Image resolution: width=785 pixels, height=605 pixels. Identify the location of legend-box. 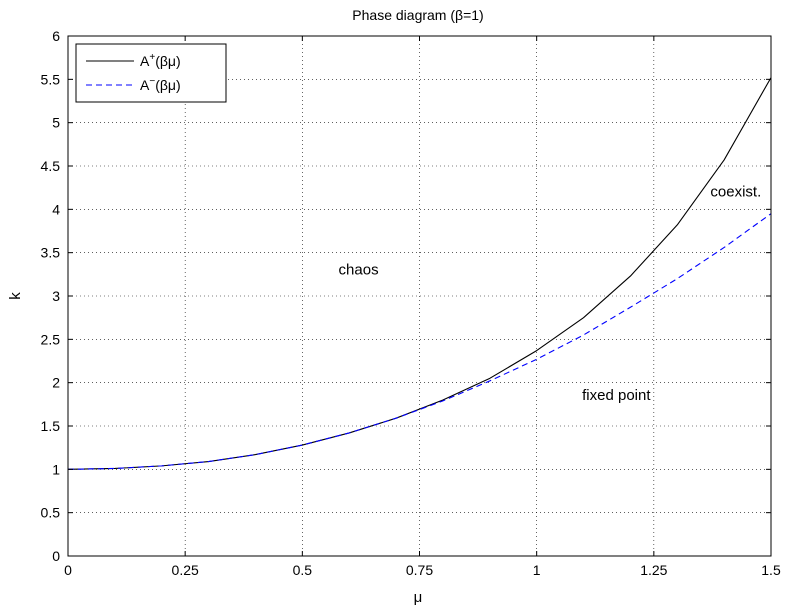
(151, 73).